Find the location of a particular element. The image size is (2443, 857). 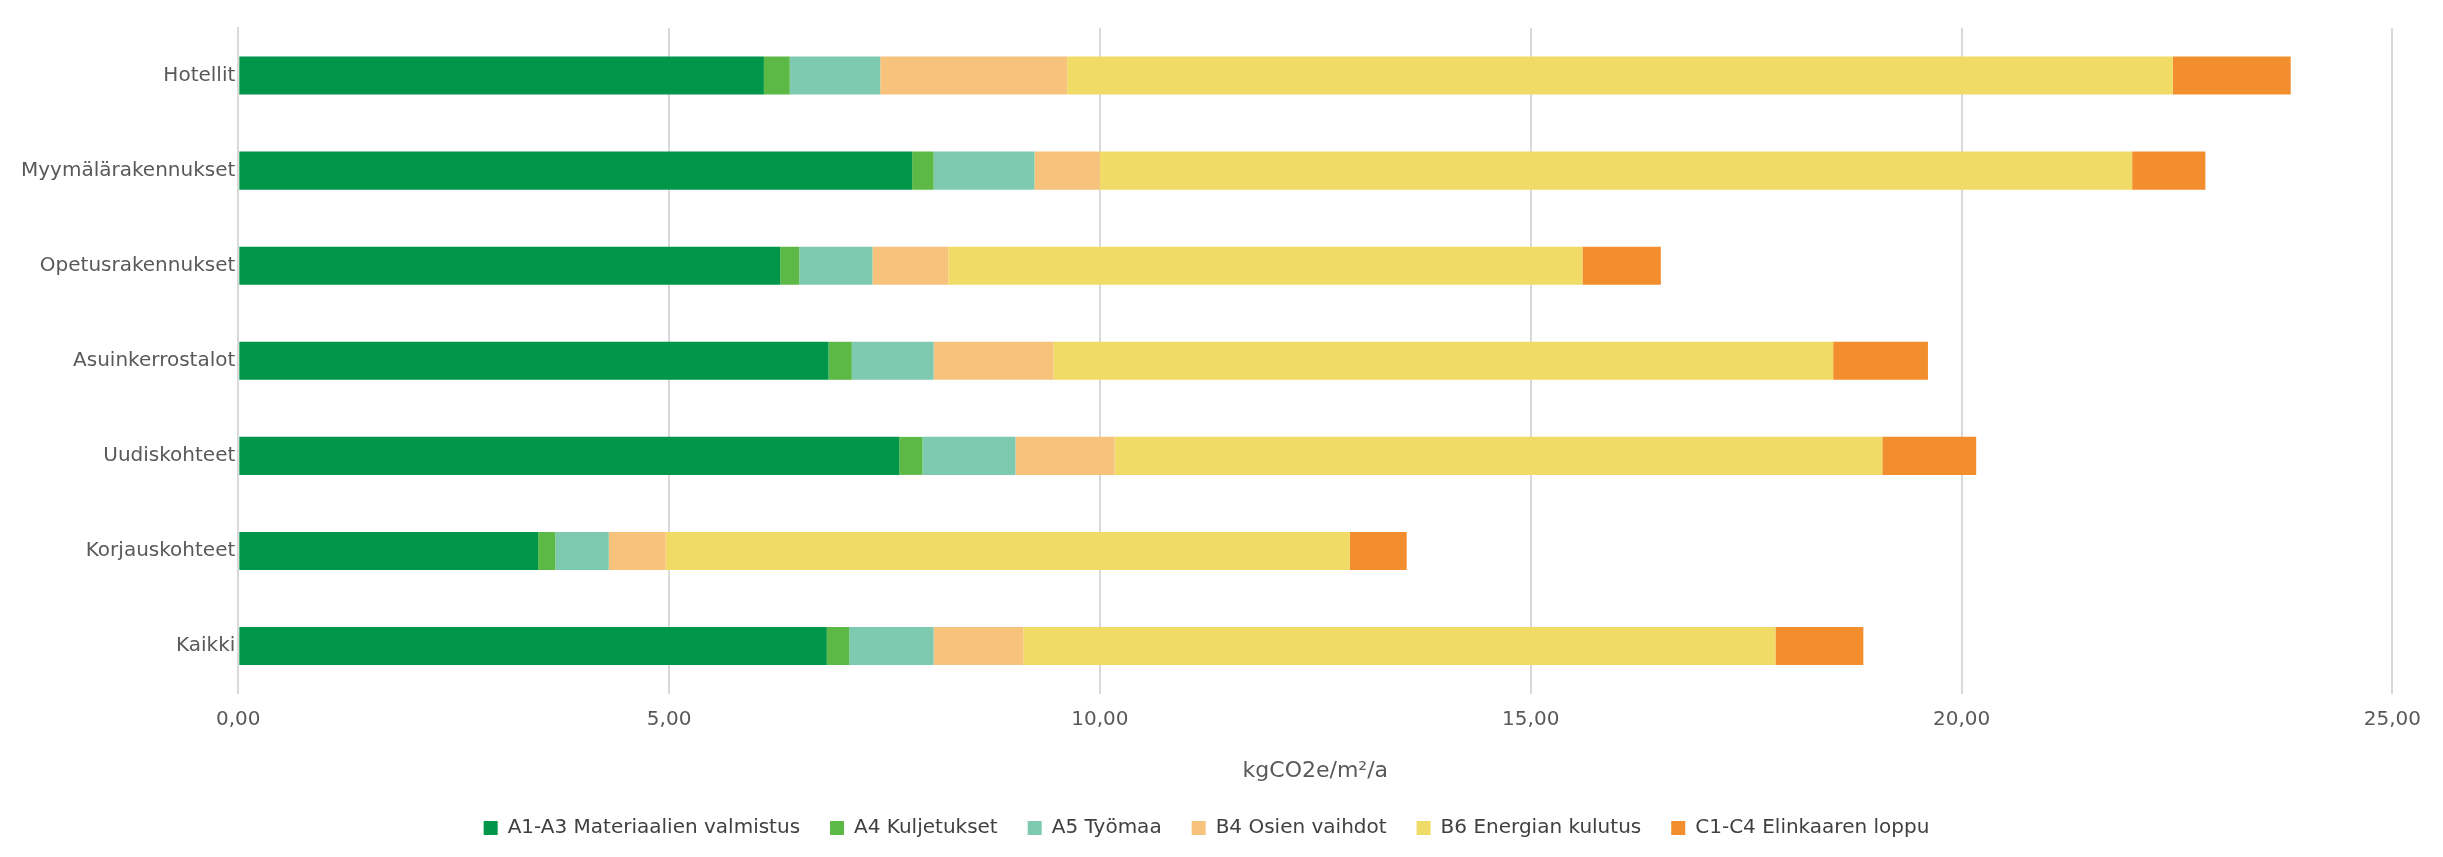

x-tick-label: 0,00 is located at coordinates (238, 717).